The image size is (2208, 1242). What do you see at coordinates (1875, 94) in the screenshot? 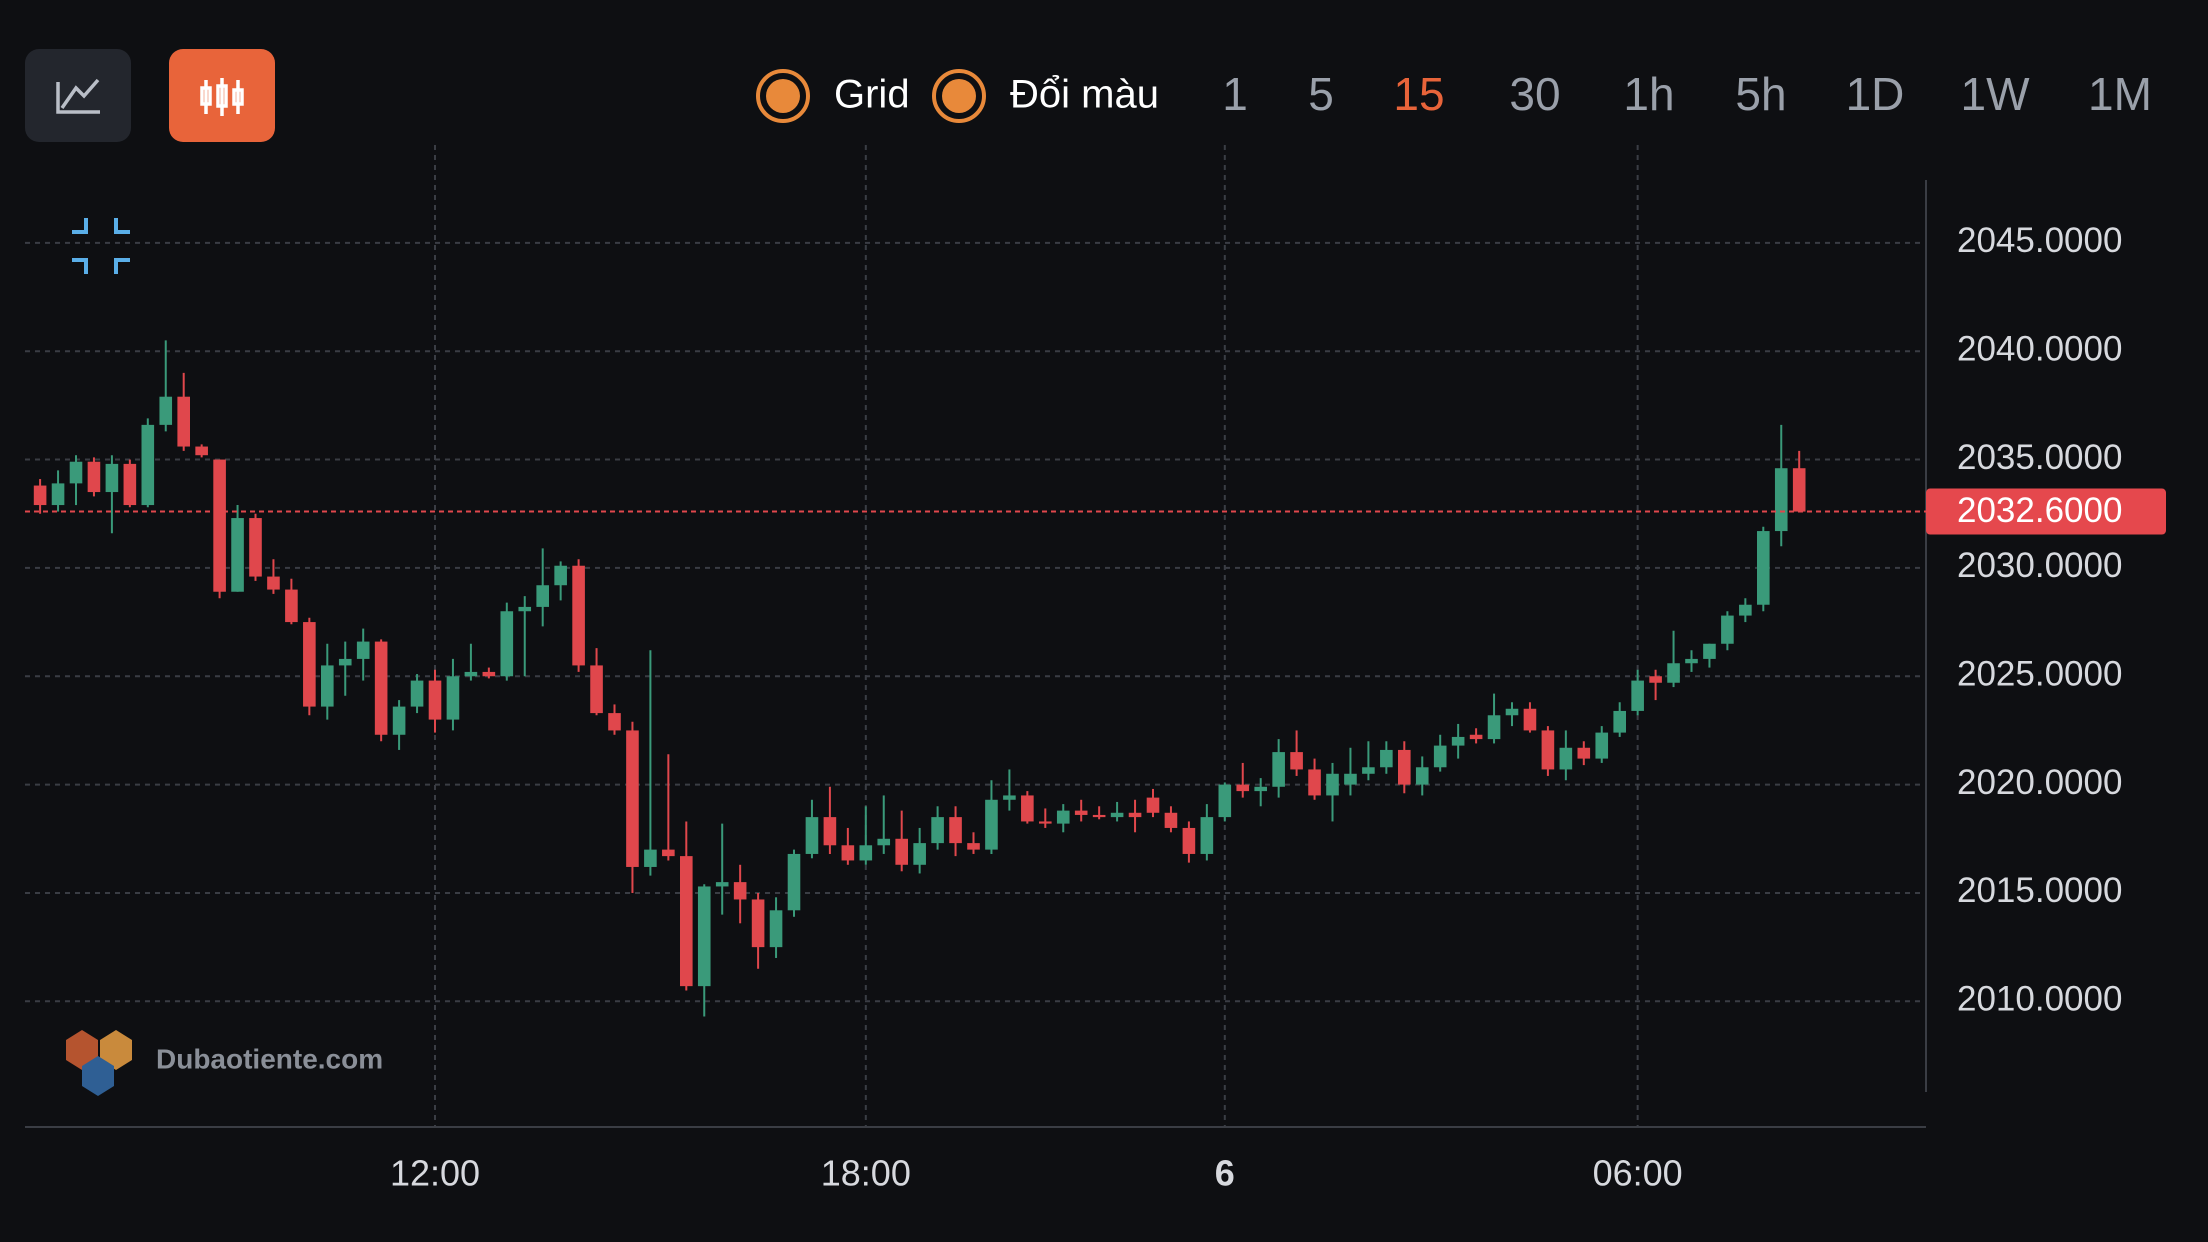
I see `interval-button: 1D` at bounding box center [1875, 94].